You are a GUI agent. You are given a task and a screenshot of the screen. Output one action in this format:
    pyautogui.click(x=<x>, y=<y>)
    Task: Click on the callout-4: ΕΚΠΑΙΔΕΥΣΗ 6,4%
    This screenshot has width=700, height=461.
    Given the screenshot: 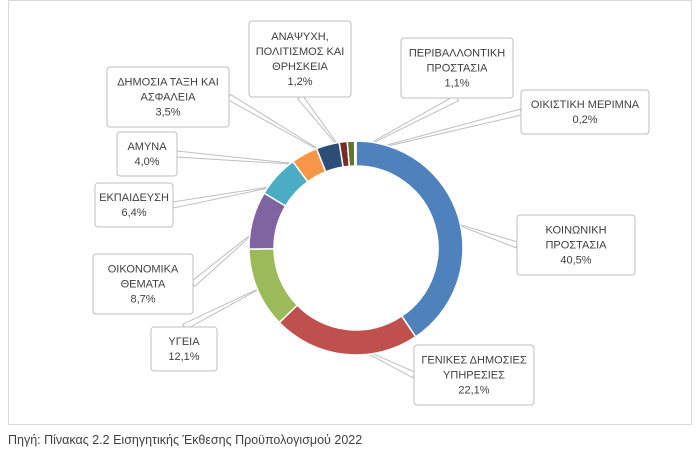 What is the action you would take?
    pyautogui.click(x=134, y=205)
    